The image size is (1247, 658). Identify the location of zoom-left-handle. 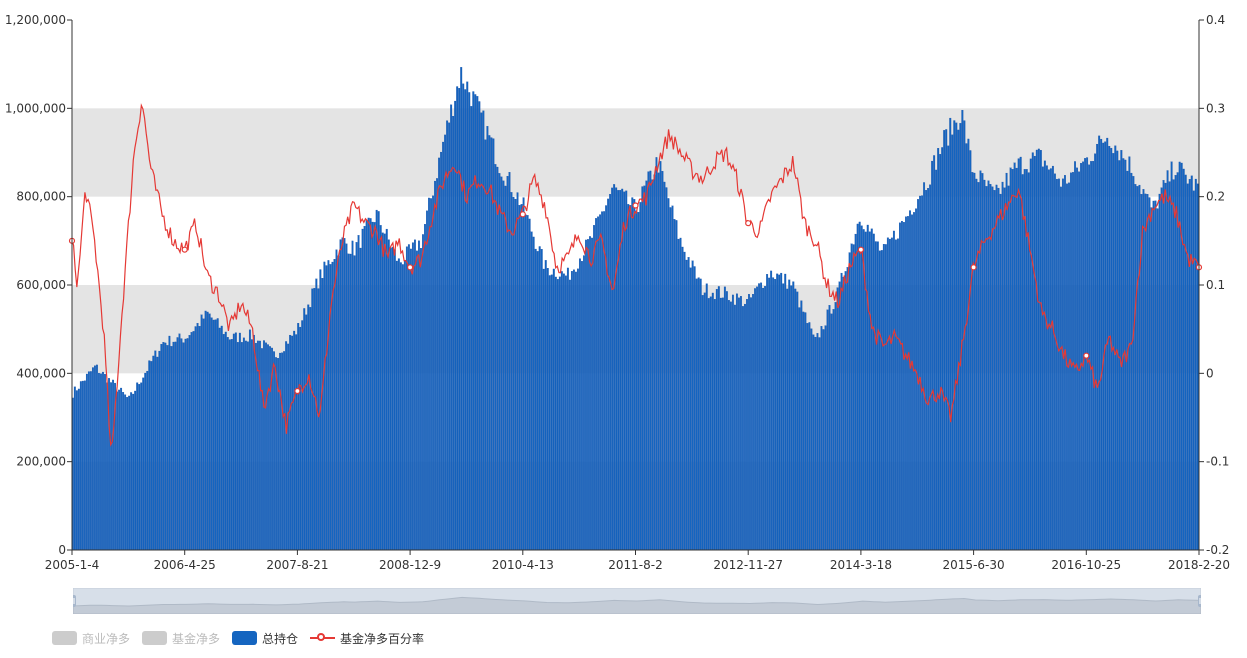
(73, 601).